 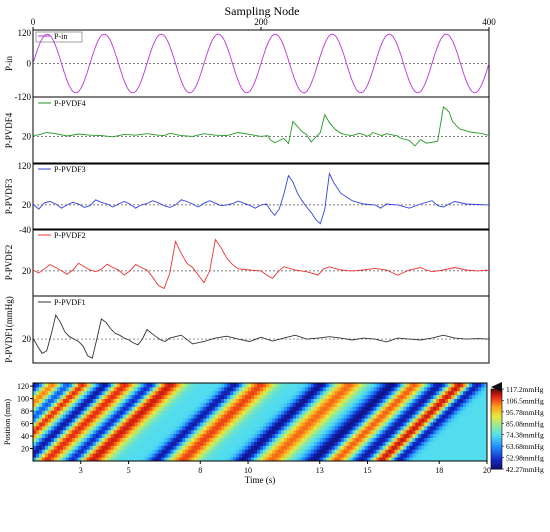 I want to click on colorbar-cell, so click(x=496, y=402).